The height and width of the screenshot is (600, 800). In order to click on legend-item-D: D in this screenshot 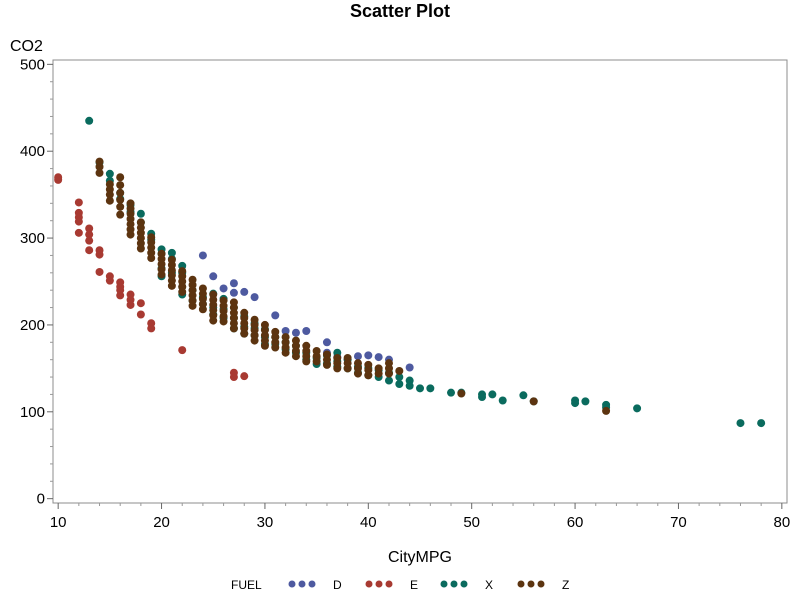, I will do `click(315, 585)`.